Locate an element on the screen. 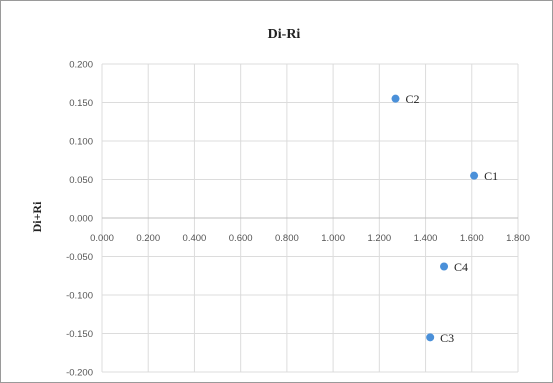 Image resolution: width=553 pixels, height=383 pixels. y-tick-label: 0.000 is located at coordinates (81, 219).